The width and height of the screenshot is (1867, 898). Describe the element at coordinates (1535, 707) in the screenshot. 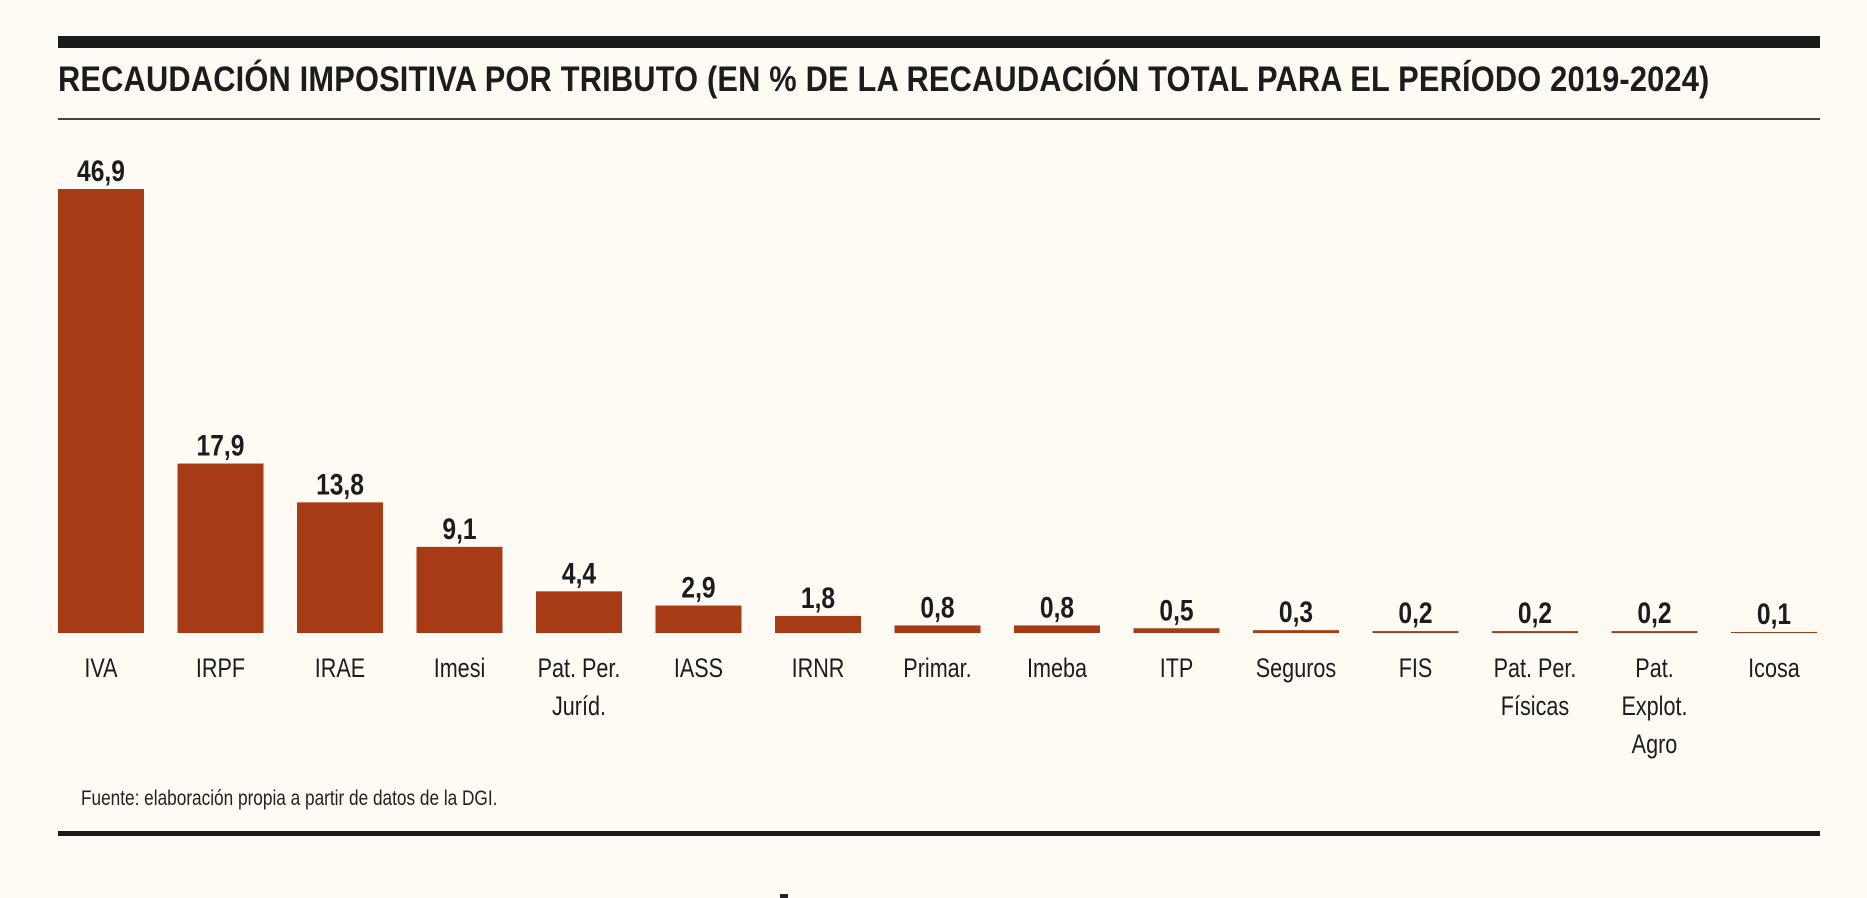

I see `category-tick-label: Físicas` at that location.